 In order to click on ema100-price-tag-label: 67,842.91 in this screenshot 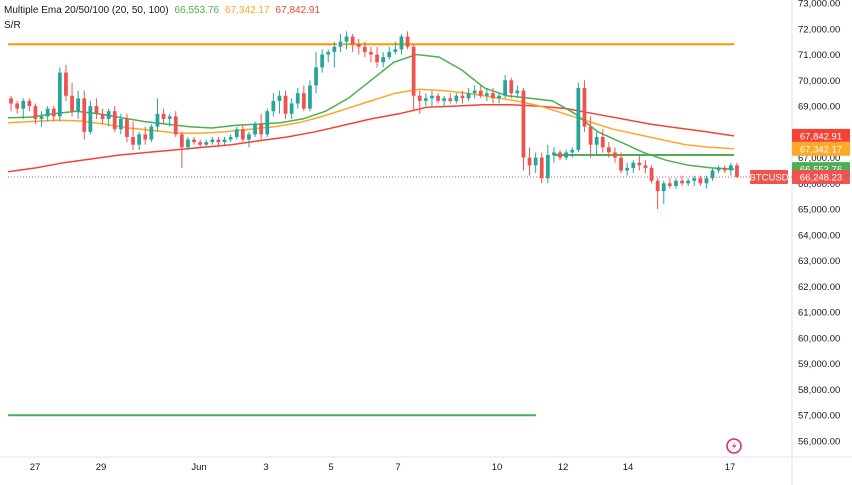, I will do `click(821, 136)`.